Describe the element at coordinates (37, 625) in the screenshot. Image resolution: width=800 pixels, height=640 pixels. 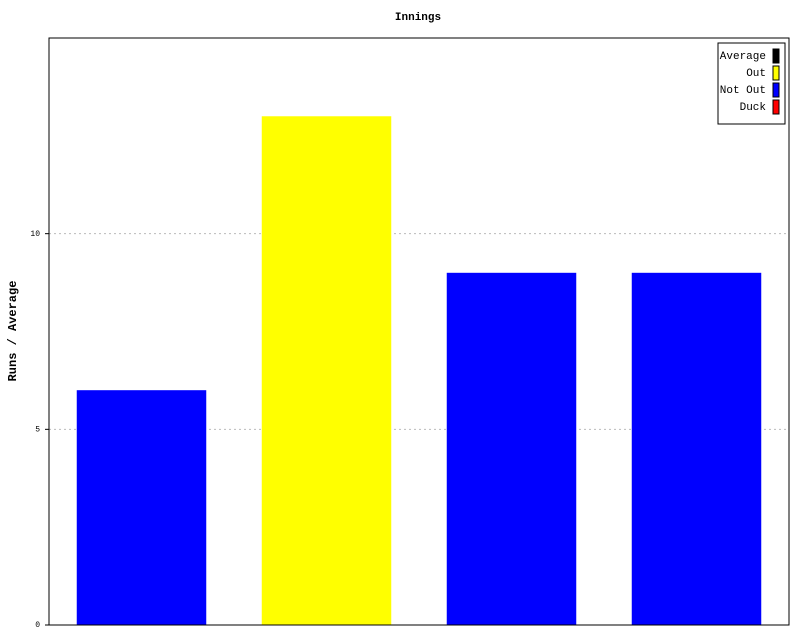
I see `y-tick-label: 0` at that location.